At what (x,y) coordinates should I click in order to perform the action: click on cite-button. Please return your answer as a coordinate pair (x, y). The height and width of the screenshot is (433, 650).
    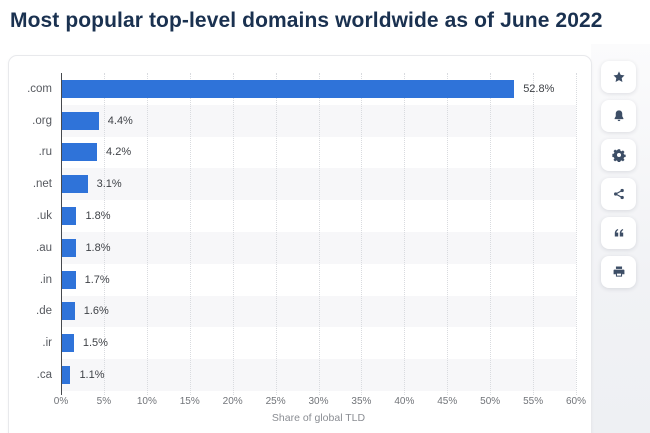
    Looking at the image, I should click on (618, 233).